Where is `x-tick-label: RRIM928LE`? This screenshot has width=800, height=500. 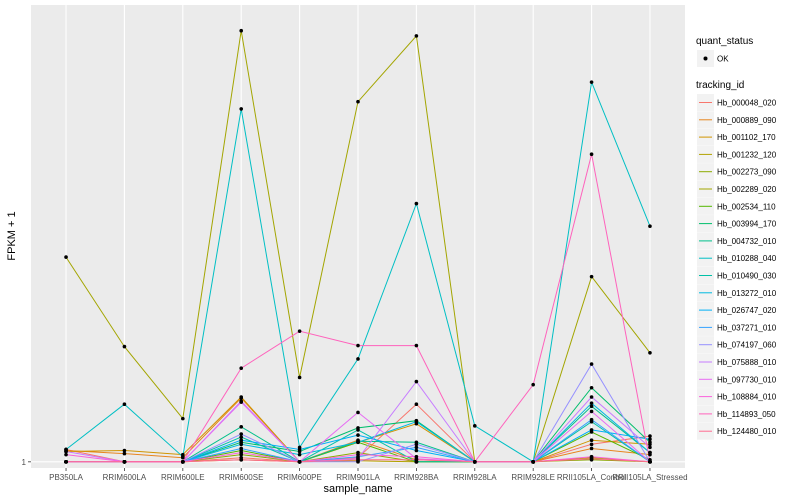 x-tick-label: RRIM928LE is located at coordinates (533, 477).